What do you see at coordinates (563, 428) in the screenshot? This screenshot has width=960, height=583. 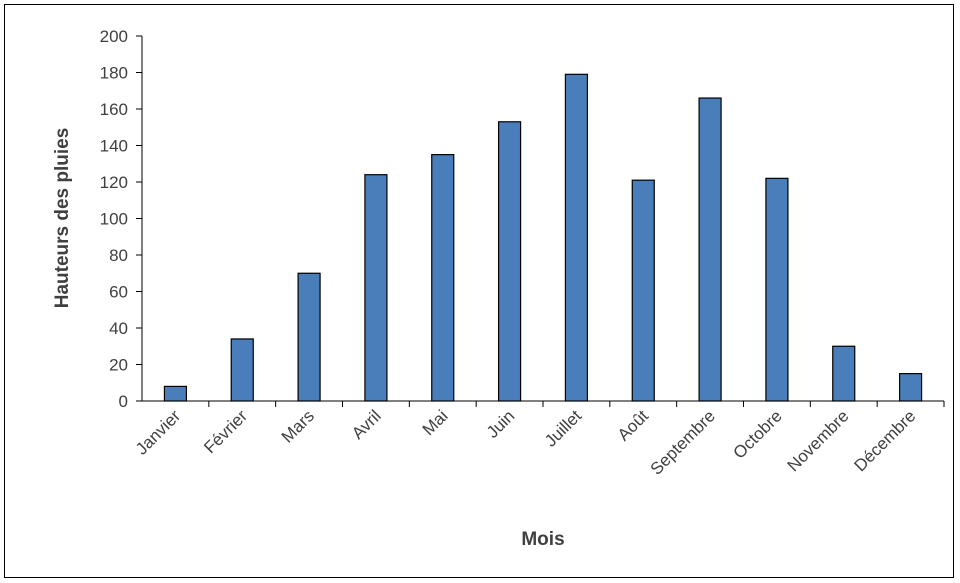 I see `x-tick-label: Juillet` at bounding box center [563, 428].